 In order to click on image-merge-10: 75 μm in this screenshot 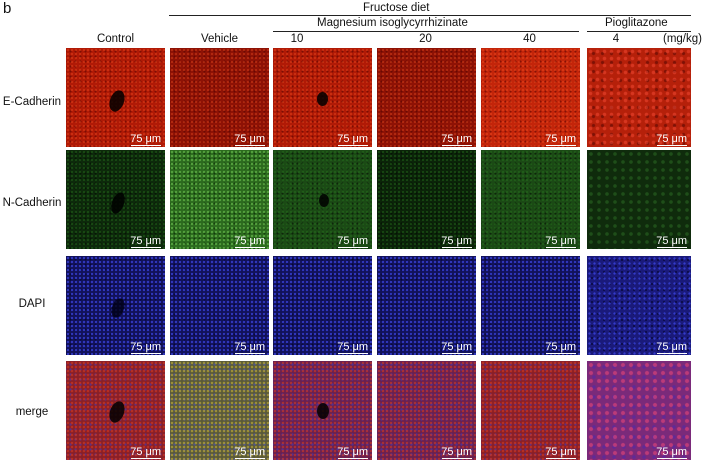, I will do `click(322, 410)`.